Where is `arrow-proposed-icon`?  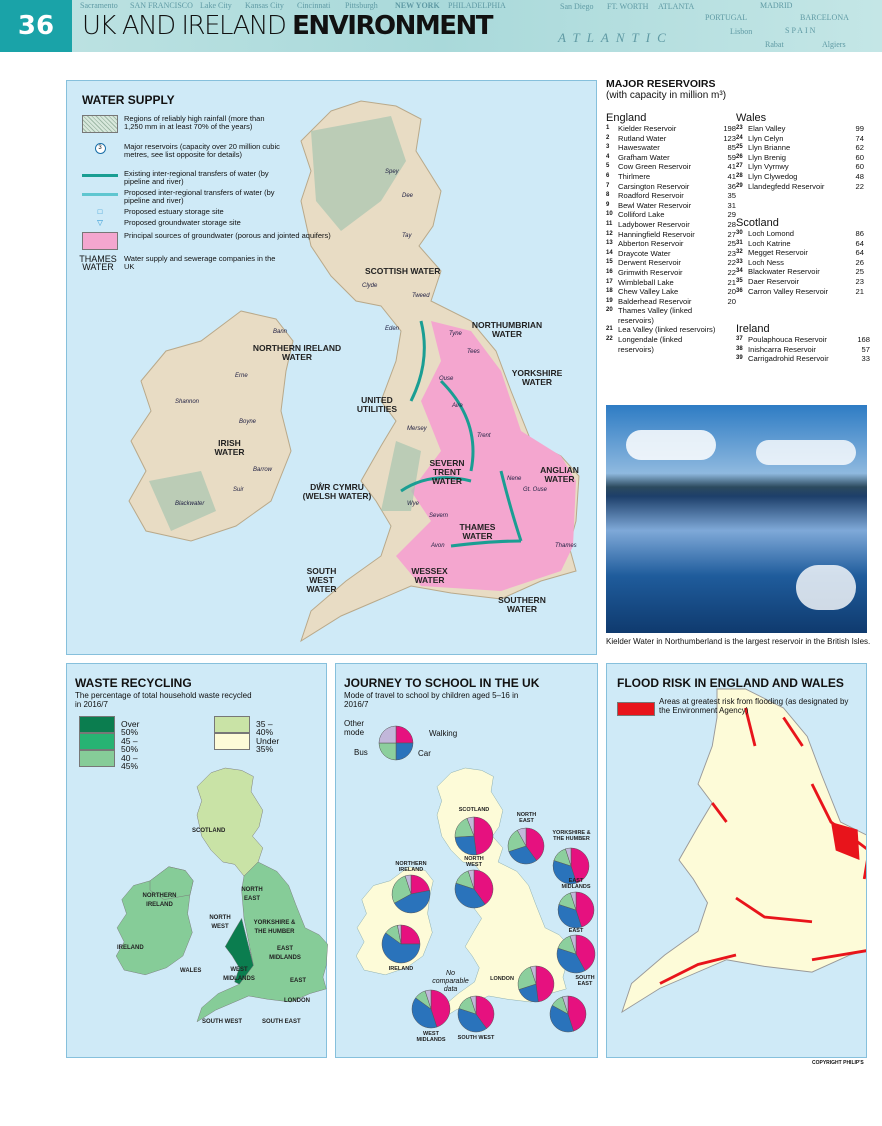 arrow-proposed-icon is located at coordinates (100, 194).